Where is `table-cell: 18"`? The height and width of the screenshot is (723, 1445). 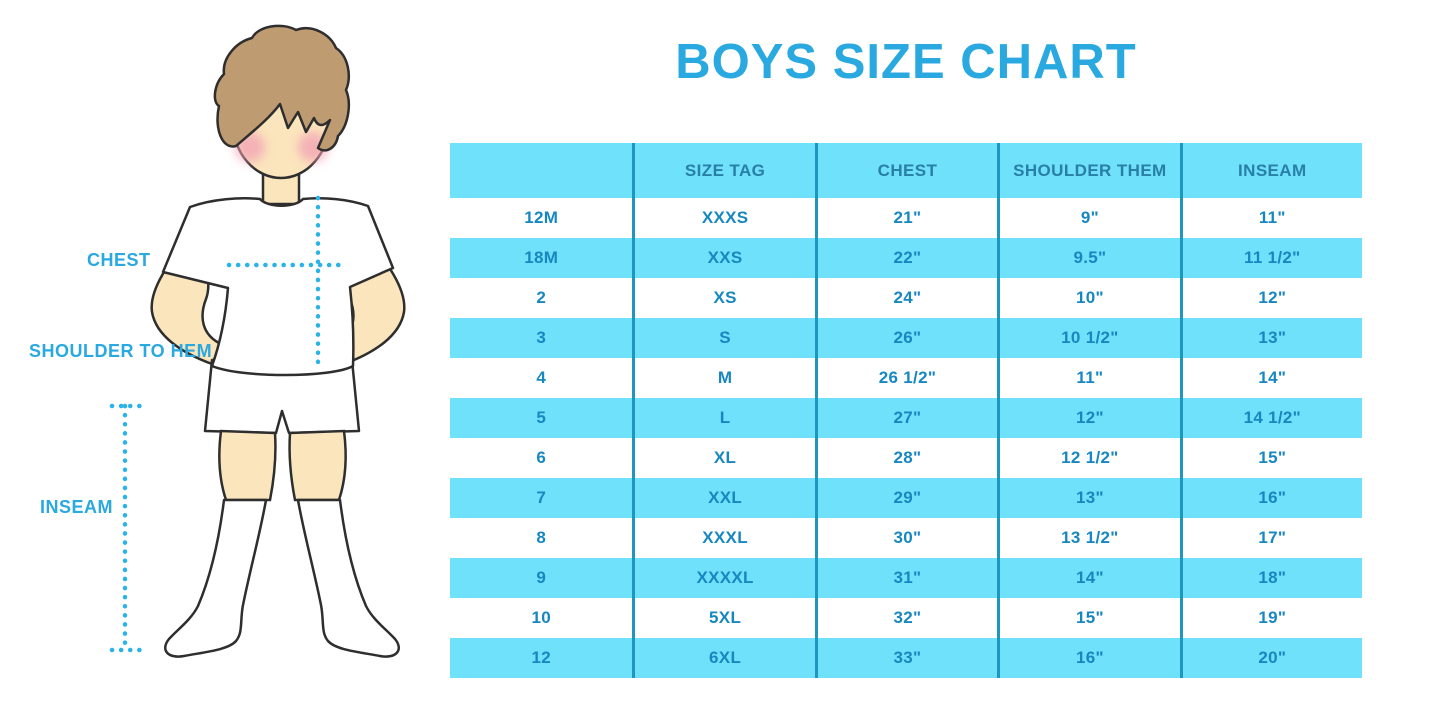
table-cell: 18" is located at coordinates (1270, 578).